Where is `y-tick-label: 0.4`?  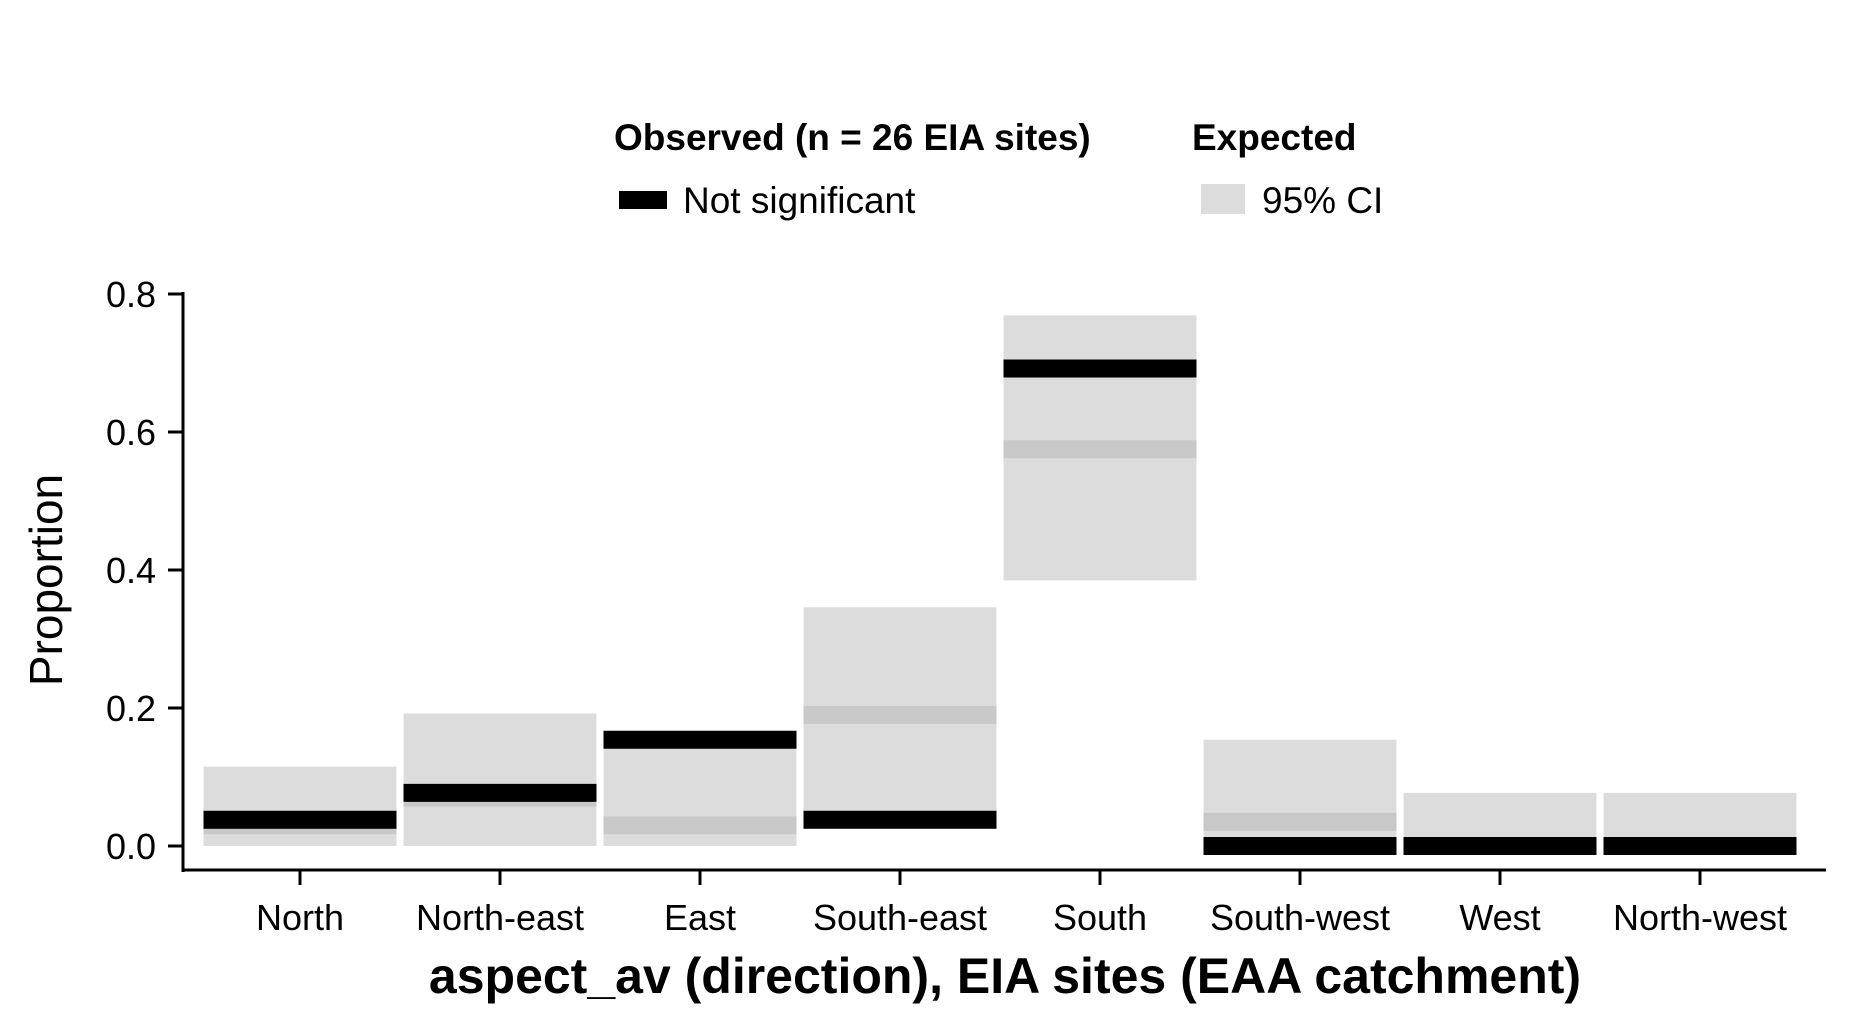
y-tick-label: 0.4 is located at coordinates (131, 570).